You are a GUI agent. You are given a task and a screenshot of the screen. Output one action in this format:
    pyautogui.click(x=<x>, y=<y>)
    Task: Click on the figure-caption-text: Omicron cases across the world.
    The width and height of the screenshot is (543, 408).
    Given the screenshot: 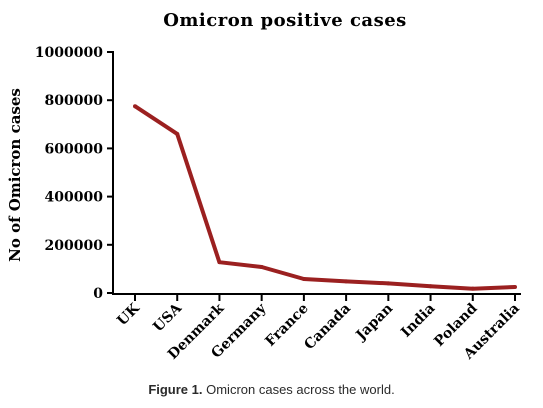 What is the action you would take?
    pyautogui.click(x=298, y=389)
    